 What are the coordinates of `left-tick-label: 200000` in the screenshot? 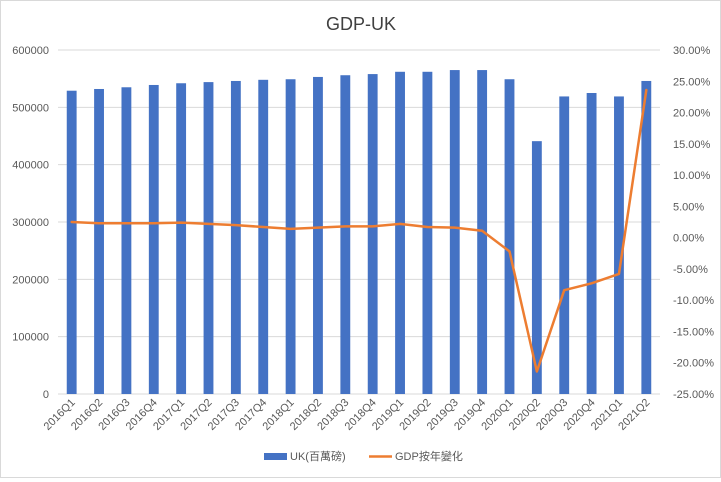 It's located at (30, 280).